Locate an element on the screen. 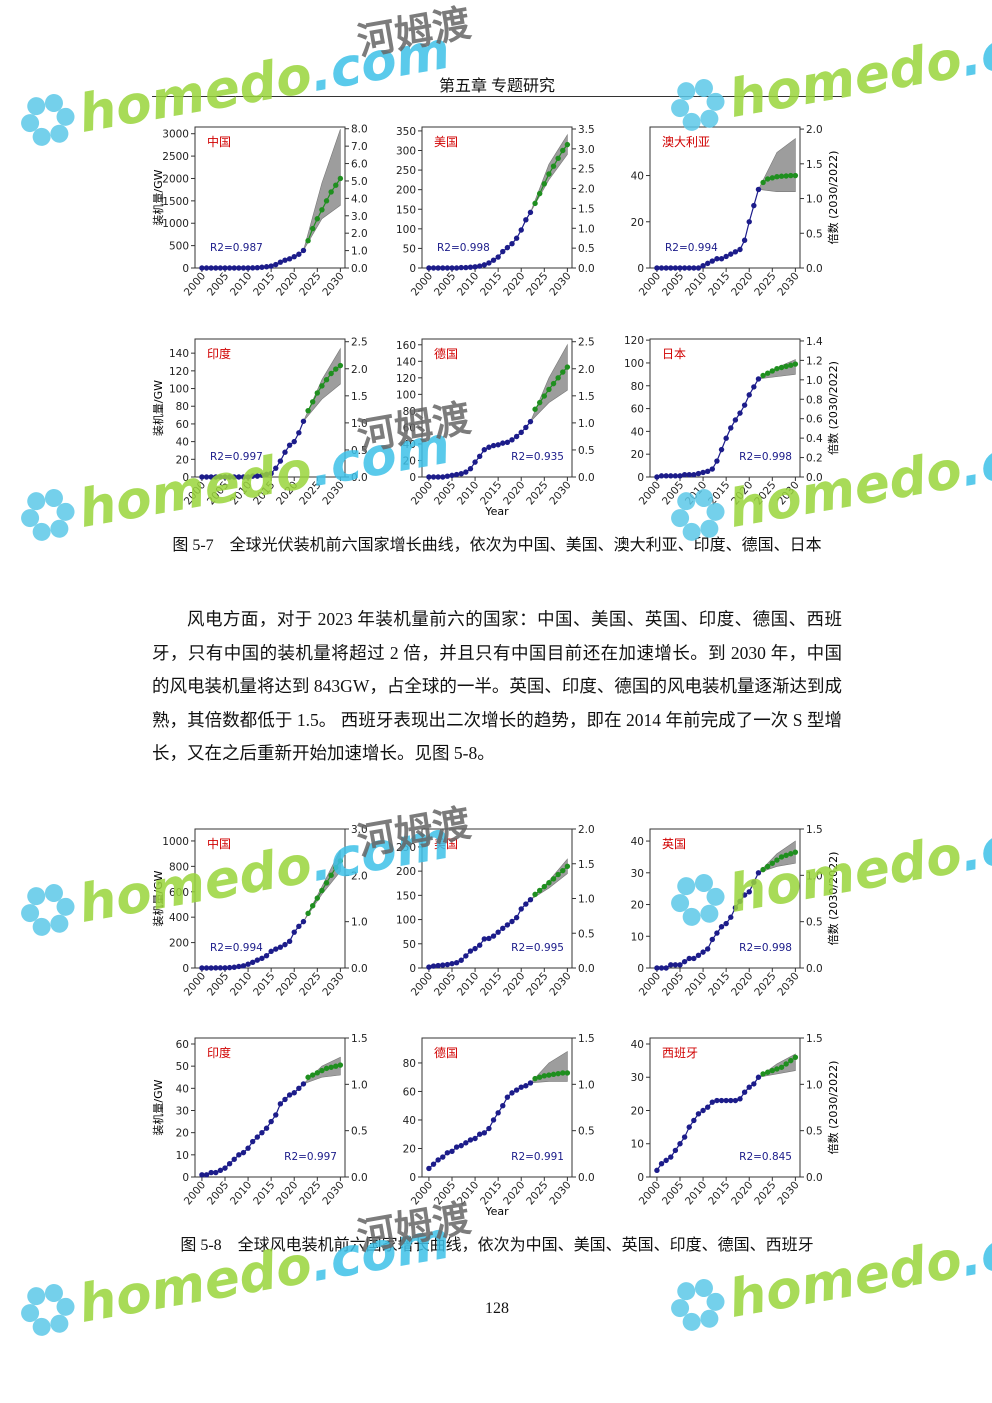 This screenshot has height=1403, width=992. y2-tick-label: 0.5 is located at coordinates (586, 1132).